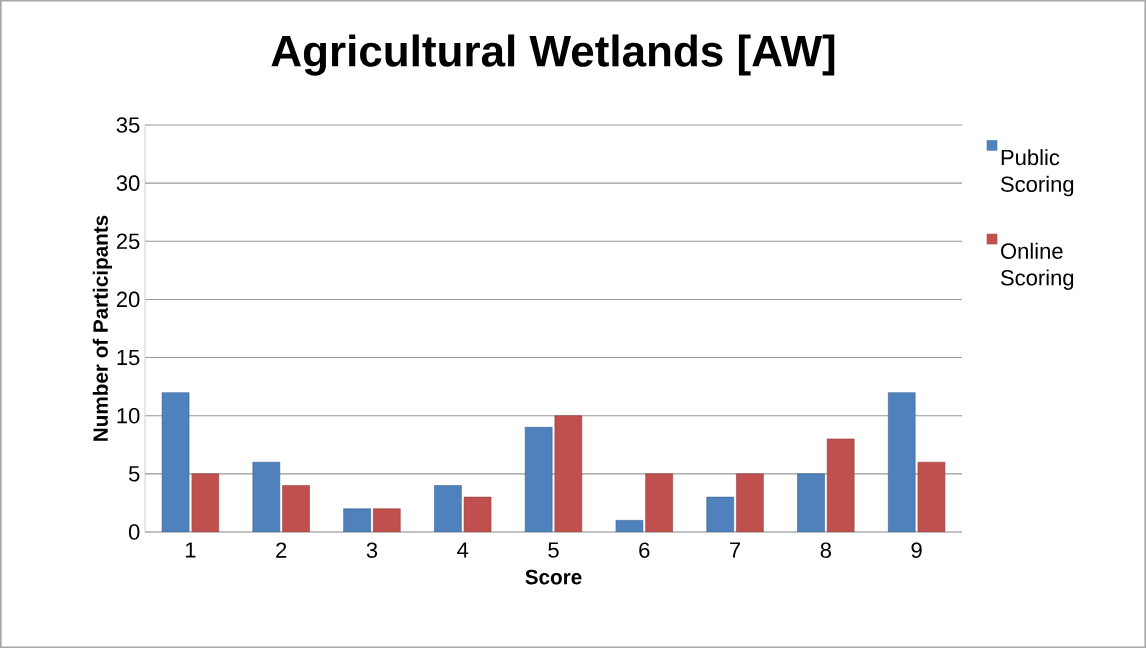 This screenshot has height=648, width=1146. What do you see at coordinates (1037, 173) in the screenshot?
I see `legend-label: Public Scoring` at bounding box center [1037, 173].